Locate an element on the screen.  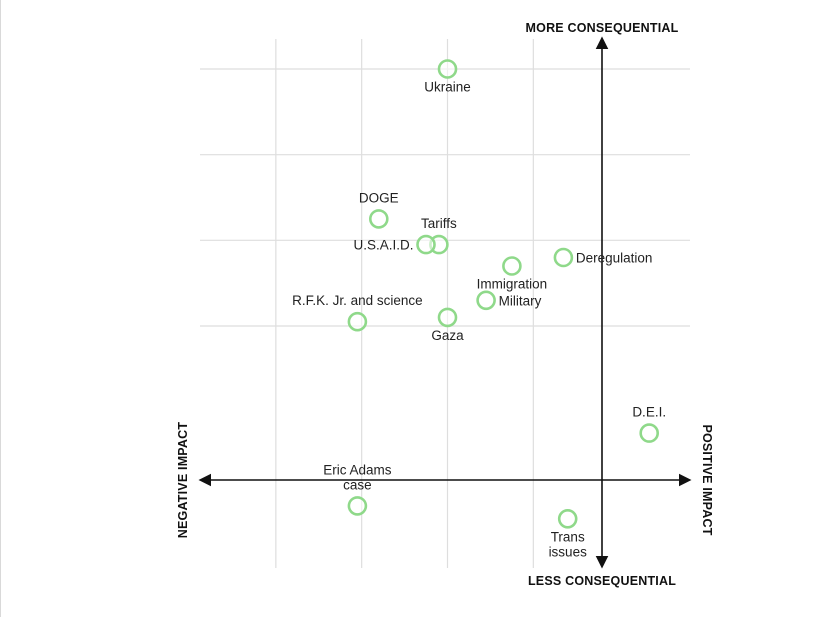
point-label: Tariffs is located at coordinates (439, 223).